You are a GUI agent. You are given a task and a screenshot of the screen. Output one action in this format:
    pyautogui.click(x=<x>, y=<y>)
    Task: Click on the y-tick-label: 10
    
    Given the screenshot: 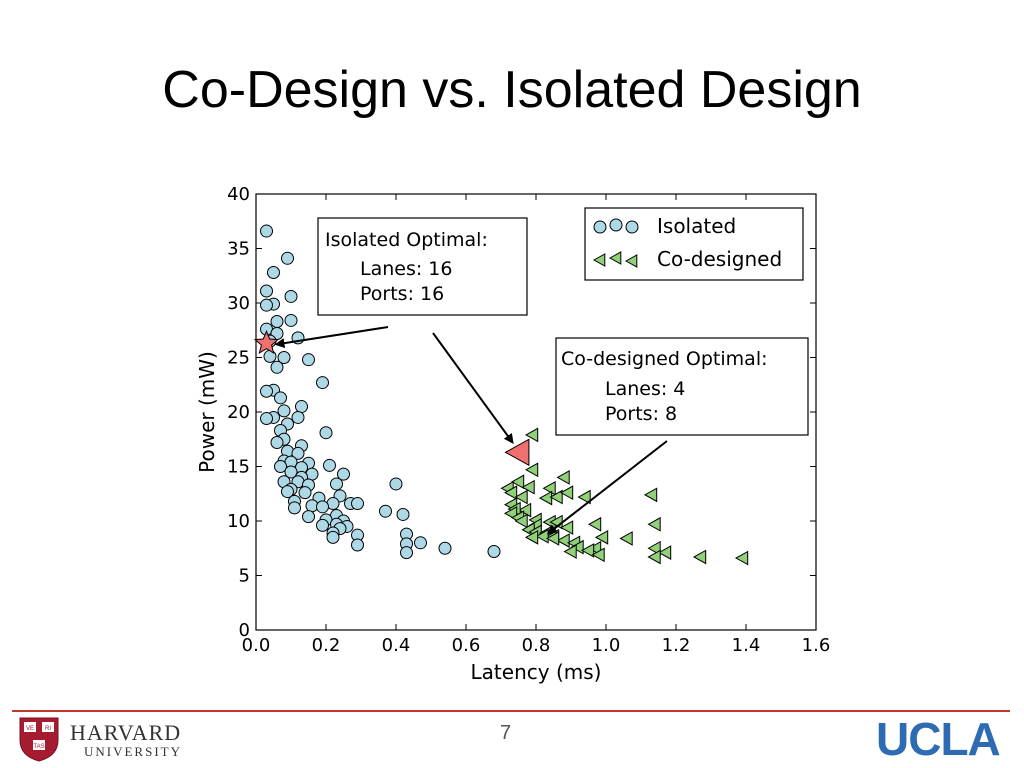 What is the action you would take?
    pyautogui.click(x=238, y=521)
    